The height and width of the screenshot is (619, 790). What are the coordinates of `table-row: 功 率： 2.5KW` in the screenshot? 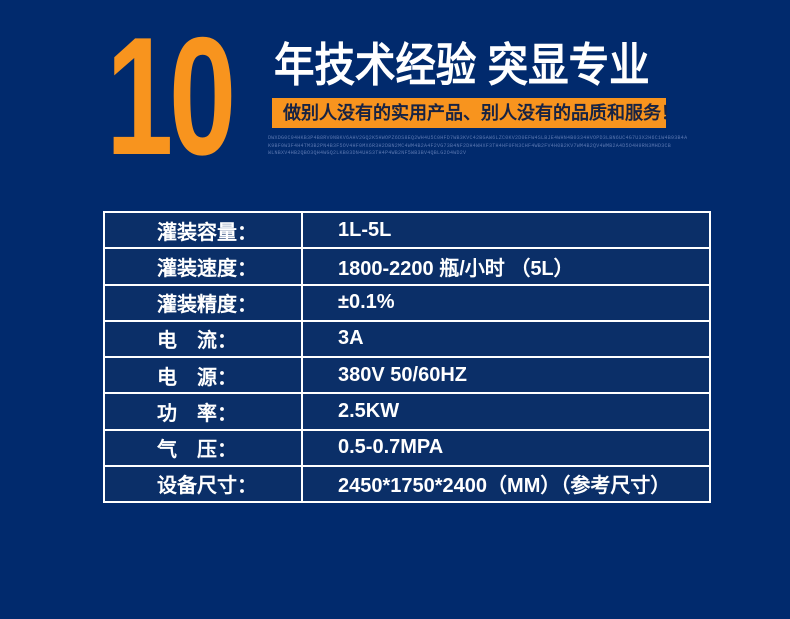 It's located at (407, 411).